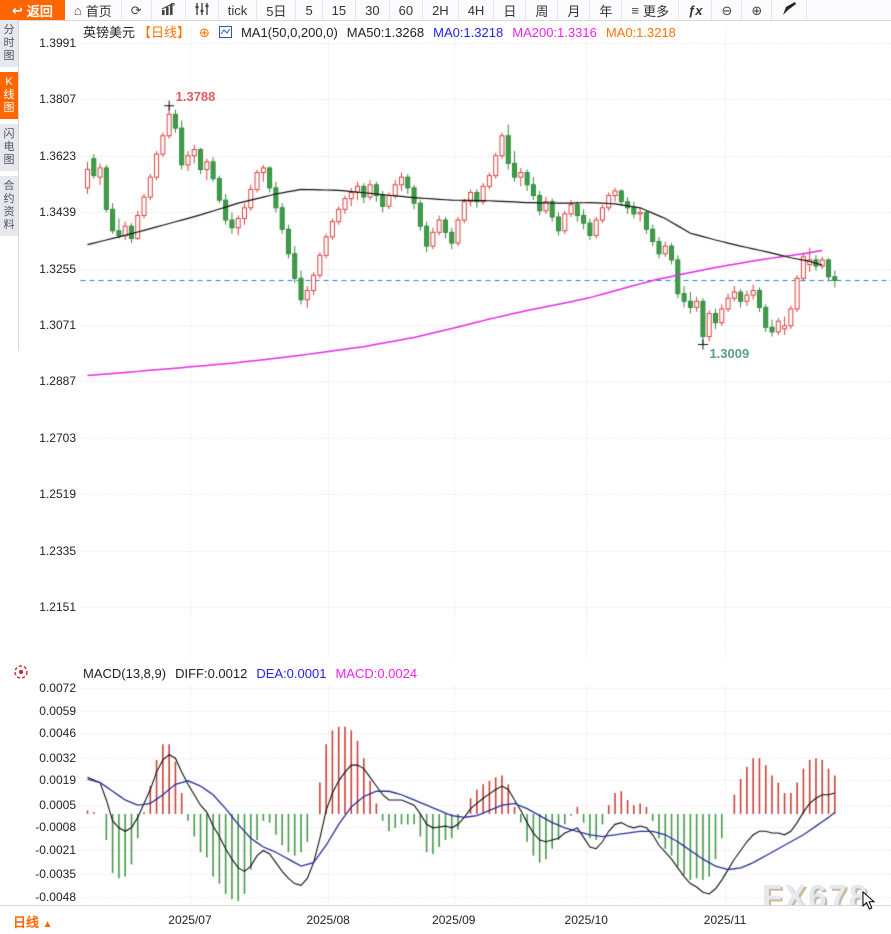 This screenshot has height=934, width=891. I want to click on axis-tick-label: 1.2703, so click(57, 437).